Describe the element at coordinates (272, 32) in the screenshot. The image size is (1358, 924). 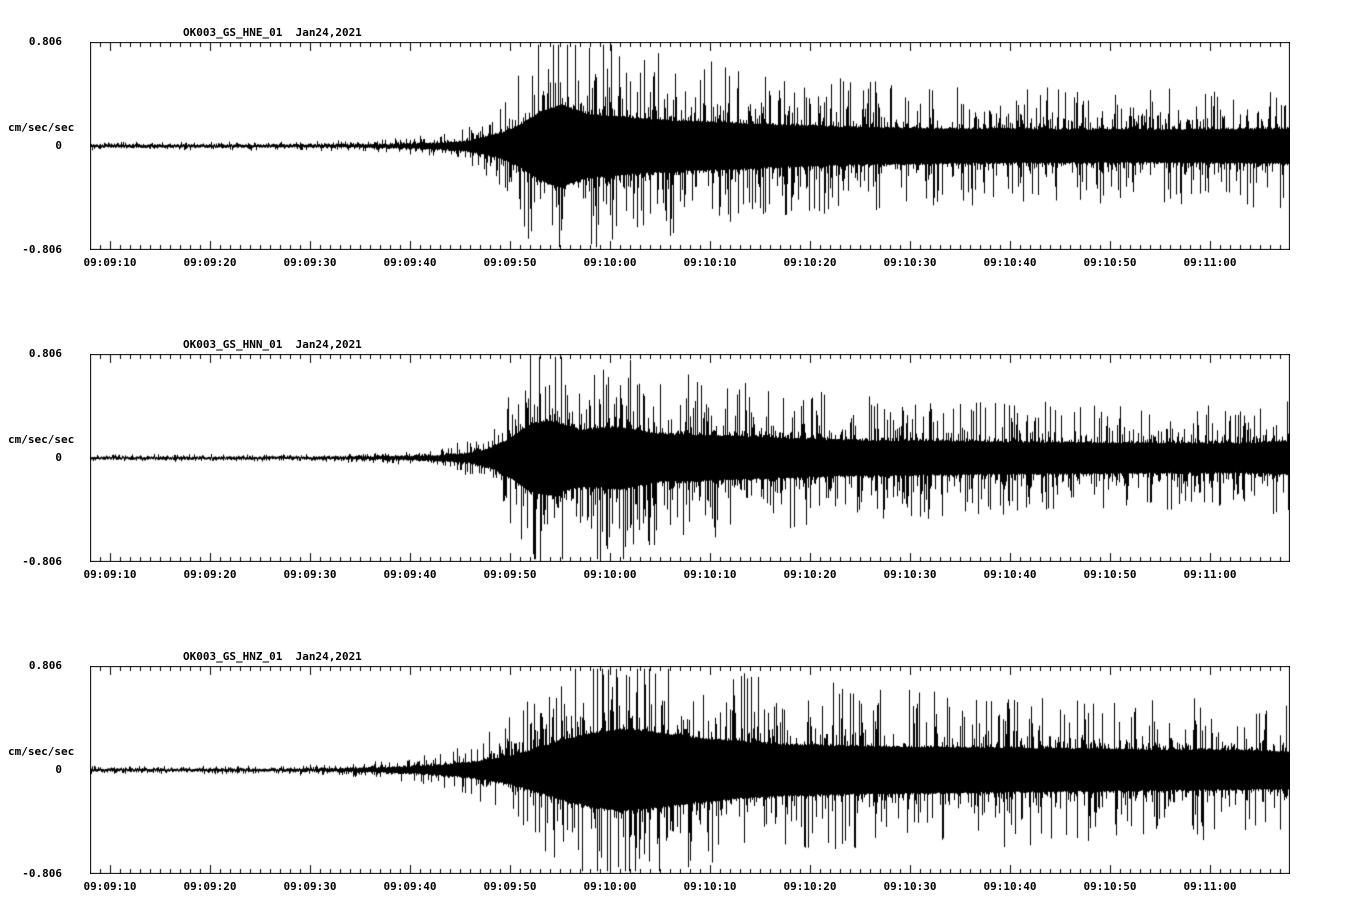
I see `panel-title: OK003_GS_HNE_01 Jan24,2021` at that location.